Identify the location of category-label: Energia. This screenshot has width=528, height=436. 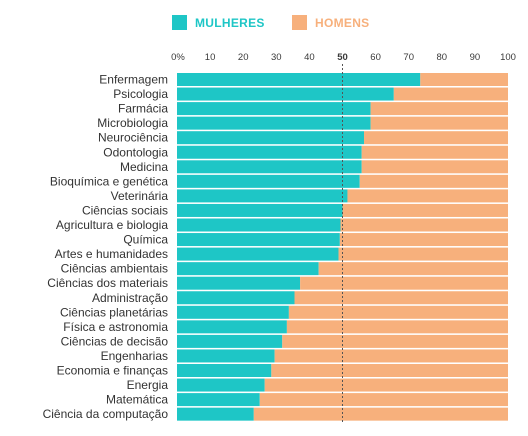
(148, 385).